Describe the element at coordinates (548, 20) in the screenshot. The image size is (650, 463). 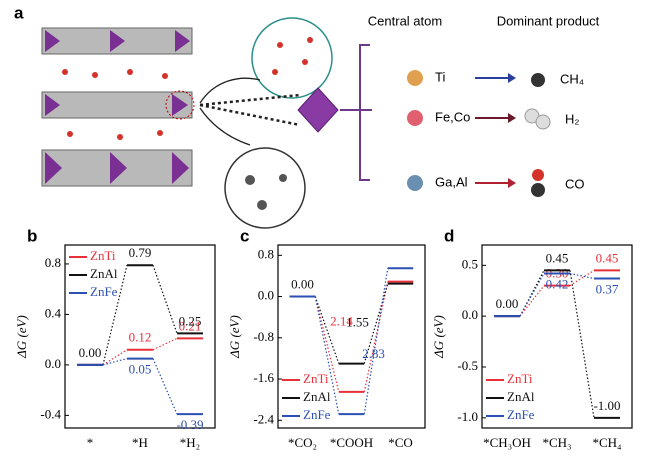
I see `column-header: Dominant product` at that location.